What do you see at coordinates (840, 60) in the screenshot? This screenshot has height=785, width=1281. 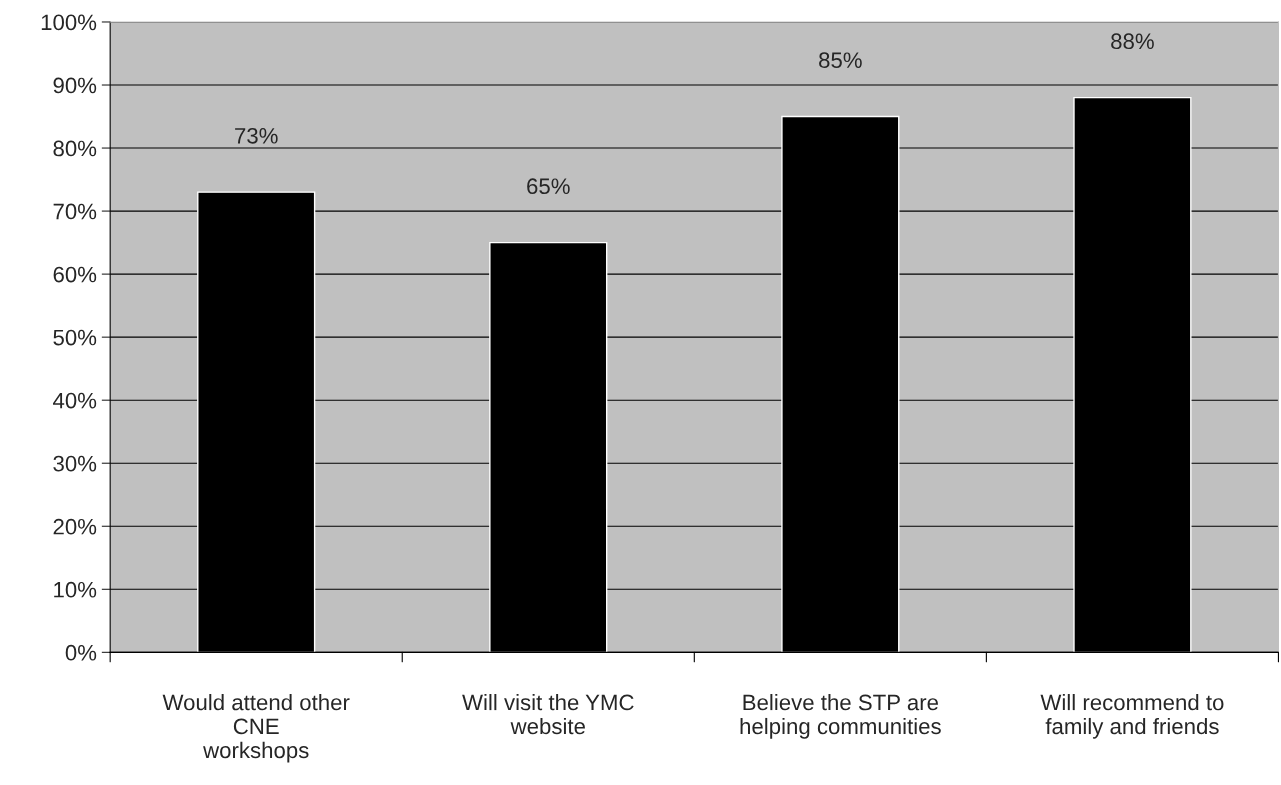 I see `data-label: 85%` at bounding box center [840, 60].